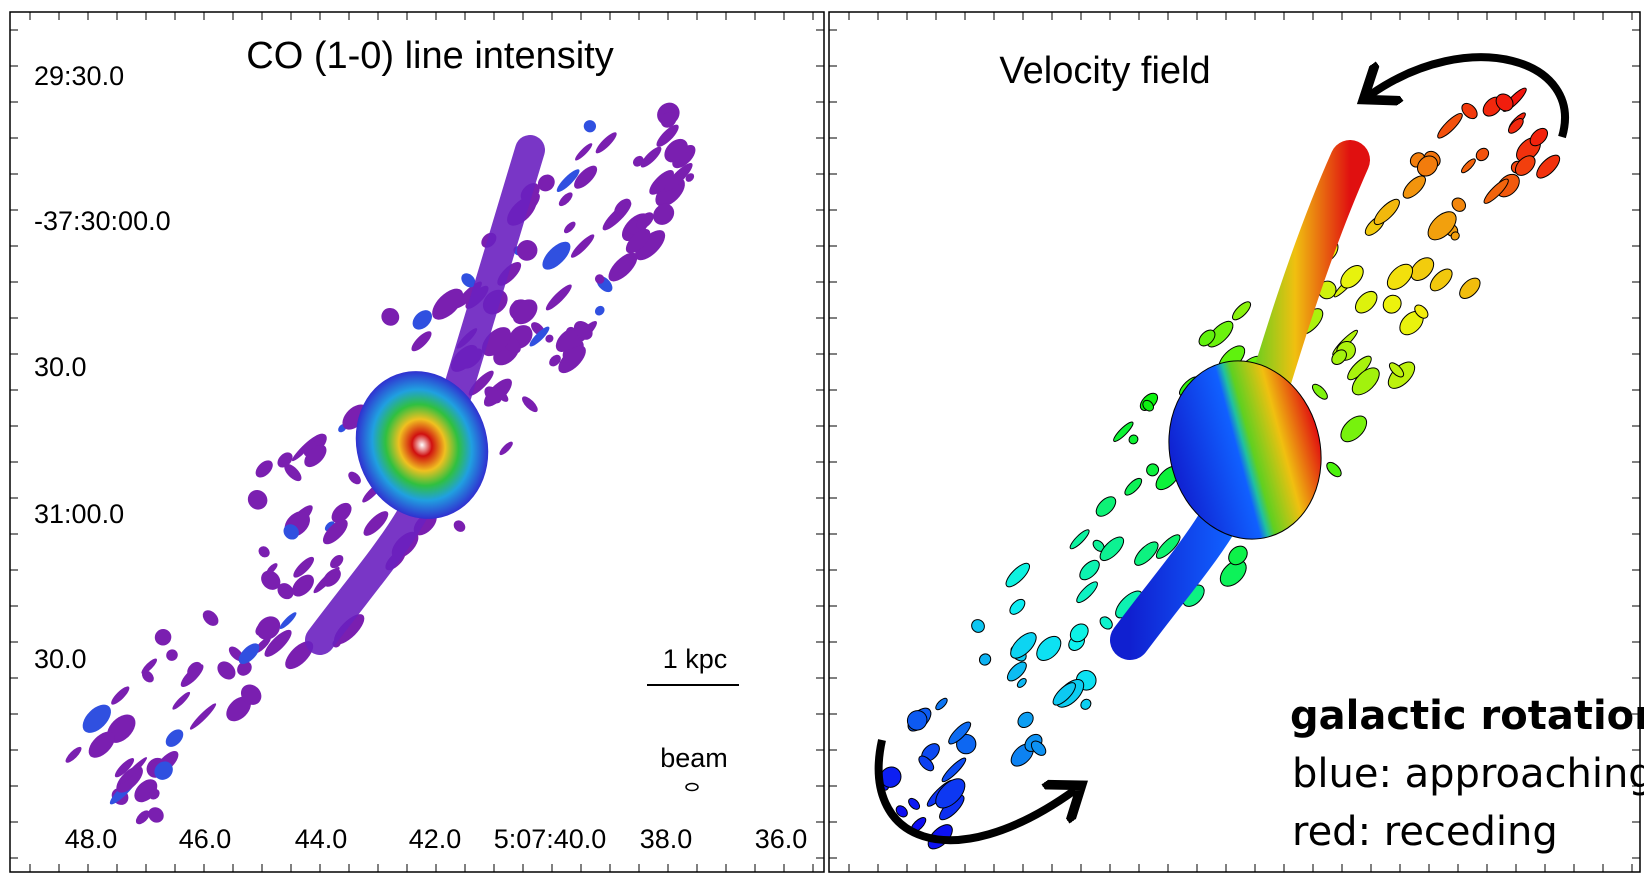  What do you see at coordinates (1425, 832) in the screenshot?
I see `legend-line: red: receding` at bounding box center [1425, 832].